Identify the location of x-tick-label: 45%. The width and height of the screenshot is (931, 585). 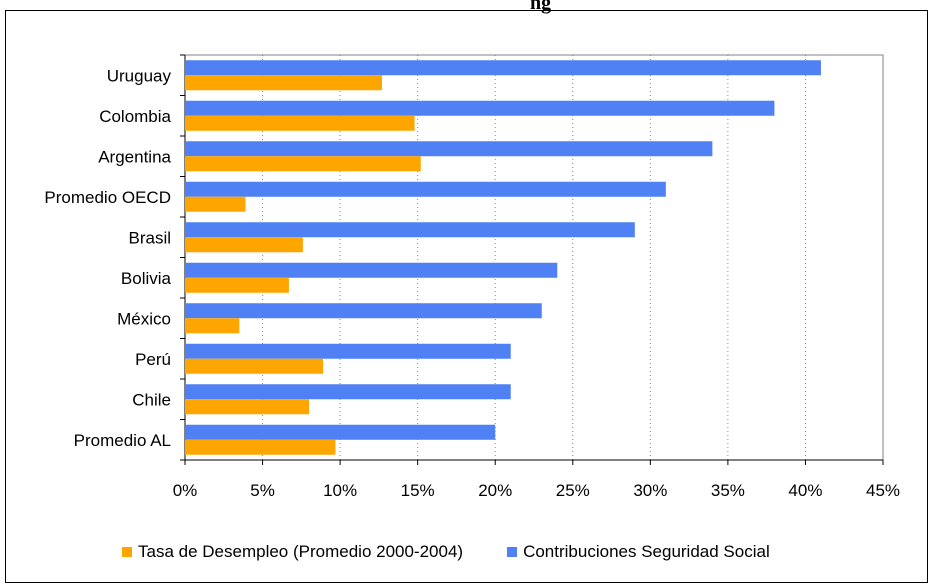
(883, 490).